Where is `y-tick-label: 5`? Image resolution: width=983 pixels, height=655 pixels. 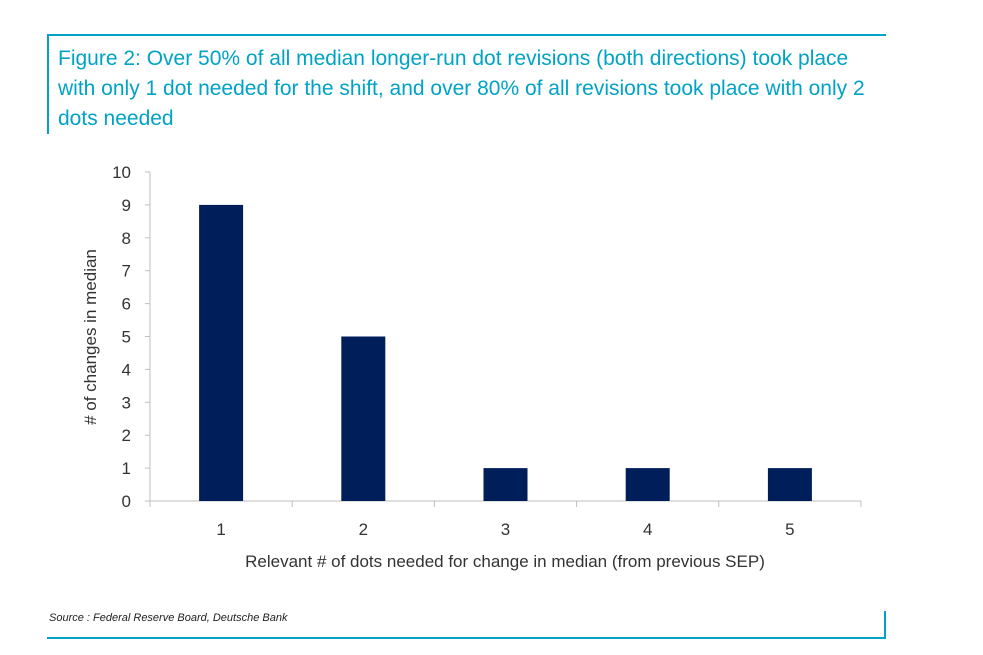 y-tick-label: 5 is located at coordinates (126, 337).